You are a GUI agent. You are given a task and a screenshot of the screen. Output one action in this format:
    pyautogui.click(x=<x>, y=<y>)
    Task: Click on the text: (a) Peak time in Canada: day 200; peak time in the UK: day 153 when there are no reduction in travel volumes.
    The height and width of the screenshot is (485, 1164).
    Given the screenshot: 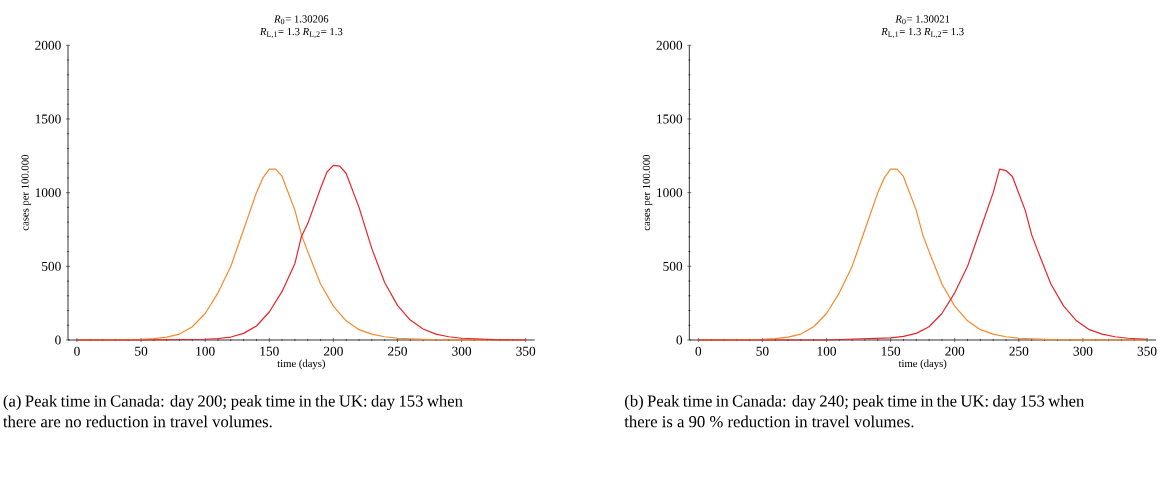 What is the action you would take?
    pyautogui.click(x=233, y=411)
    